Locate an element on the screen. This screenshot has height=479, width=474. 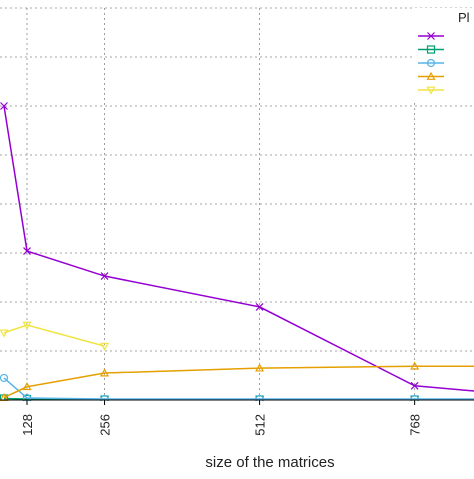
legend: Pl is located at coordinates (444, 54).